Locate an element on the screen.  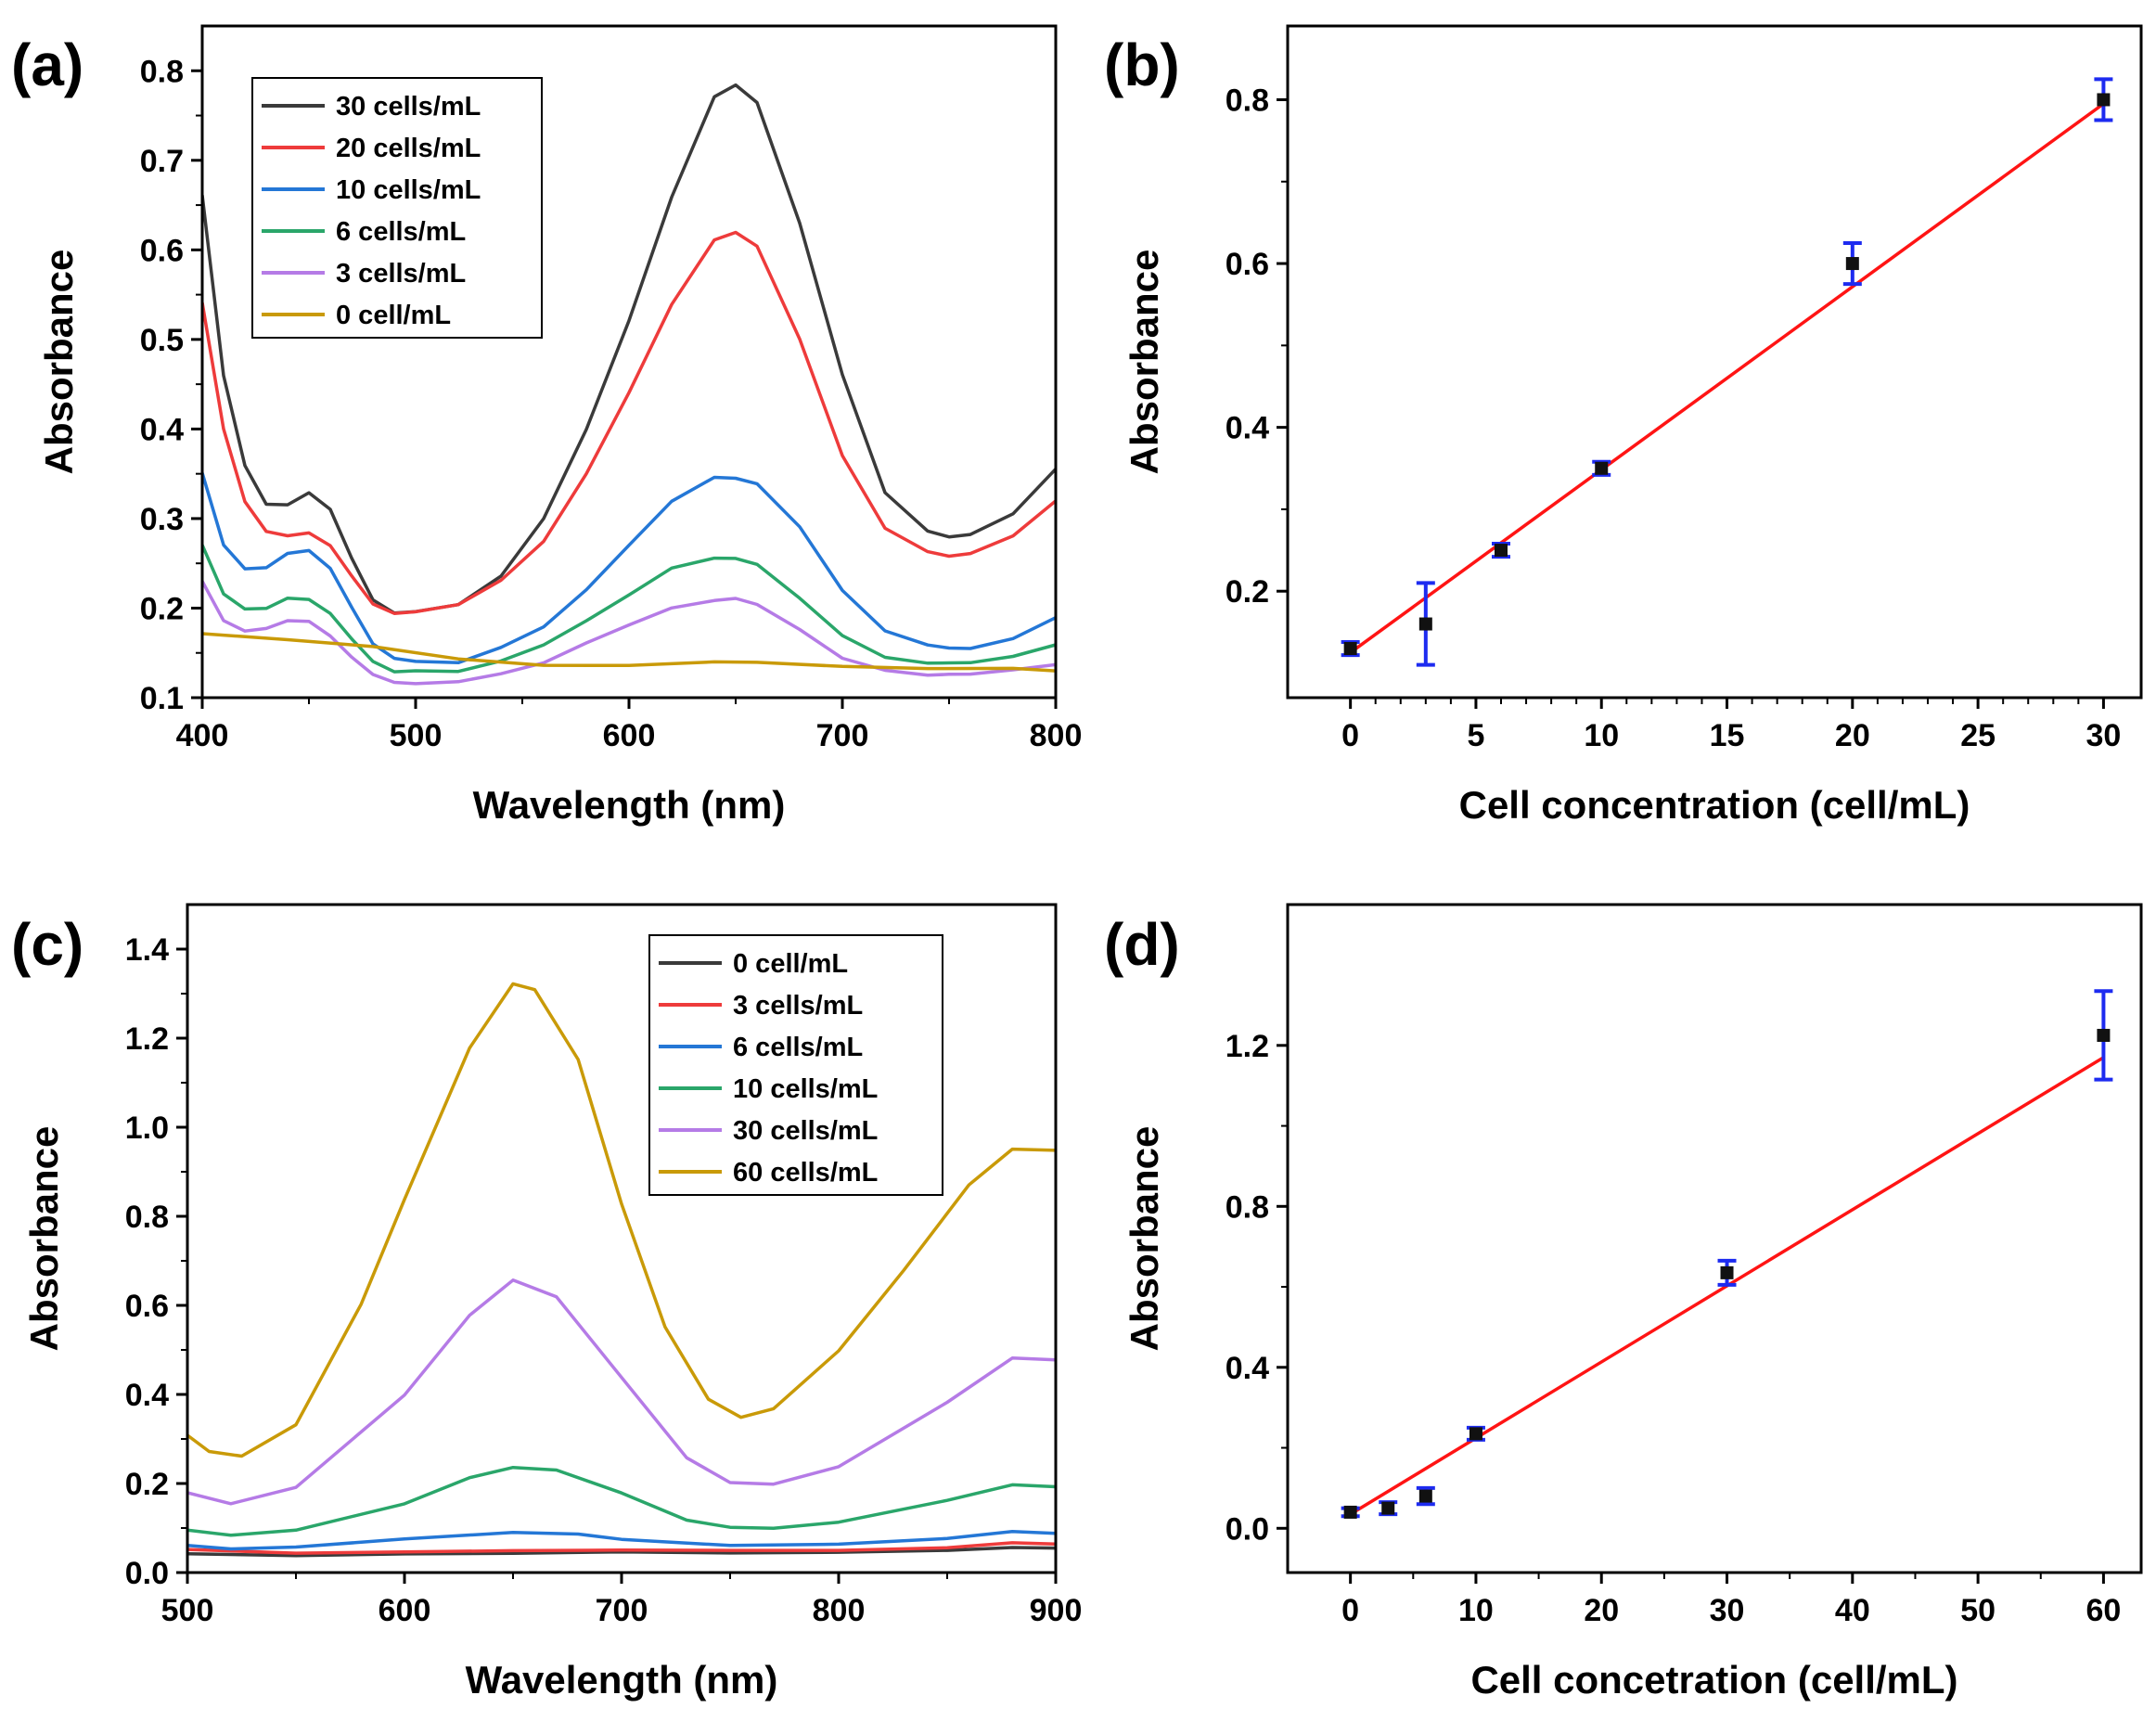
x-tick-label: 15 is located at coordinates (1727, 735).